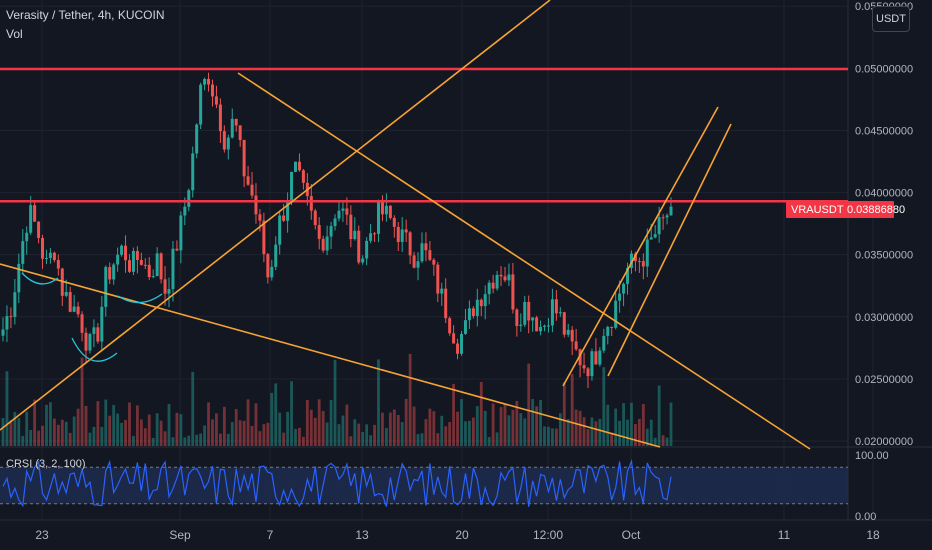  Describe the element at coordinates (270, 535) in the screenshot. I see `time-tick-label: 7` at that location.